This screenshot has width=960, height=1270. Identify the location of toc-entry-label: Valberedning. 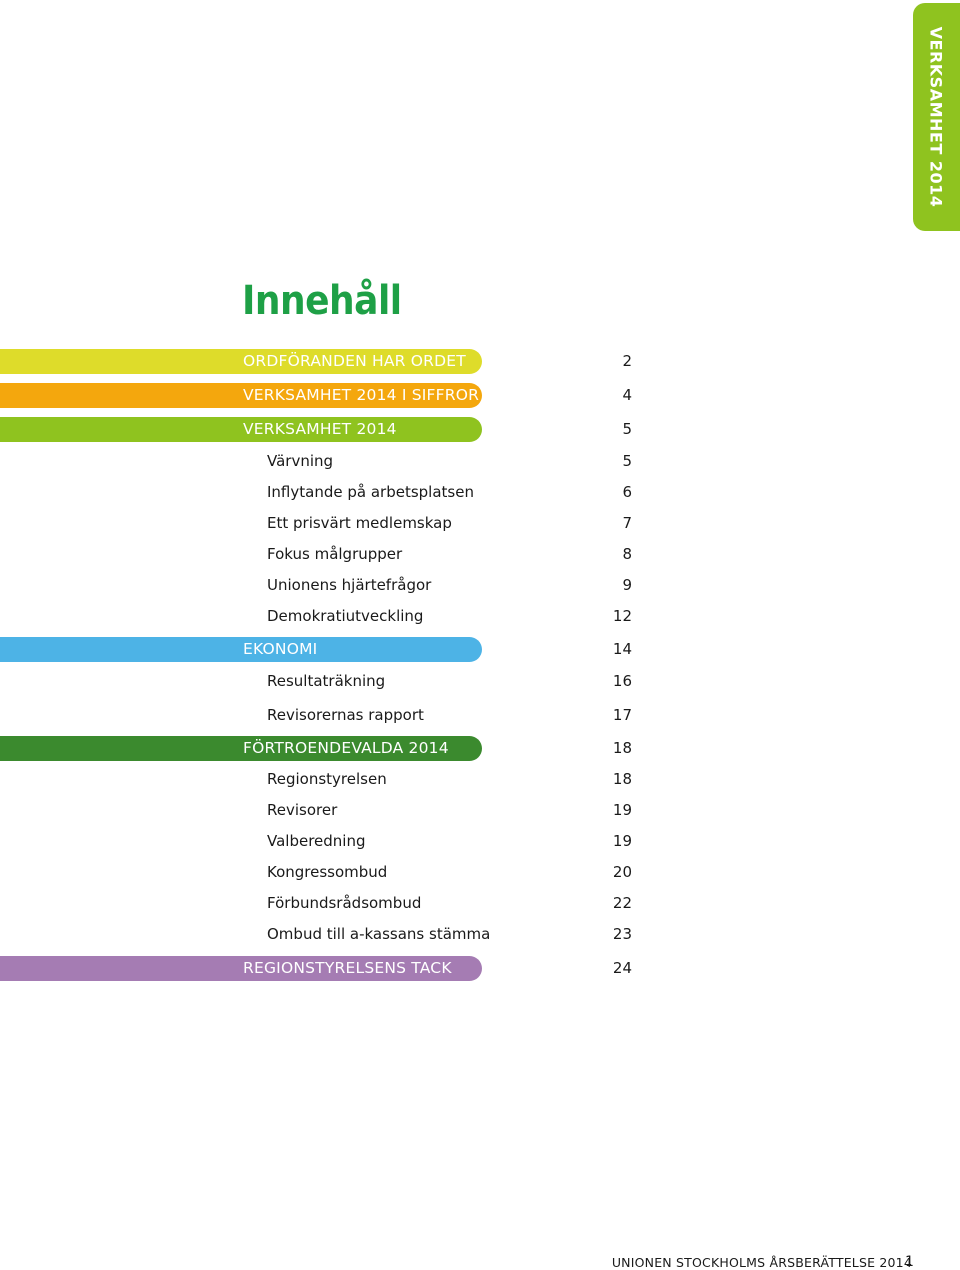
(316, 841).